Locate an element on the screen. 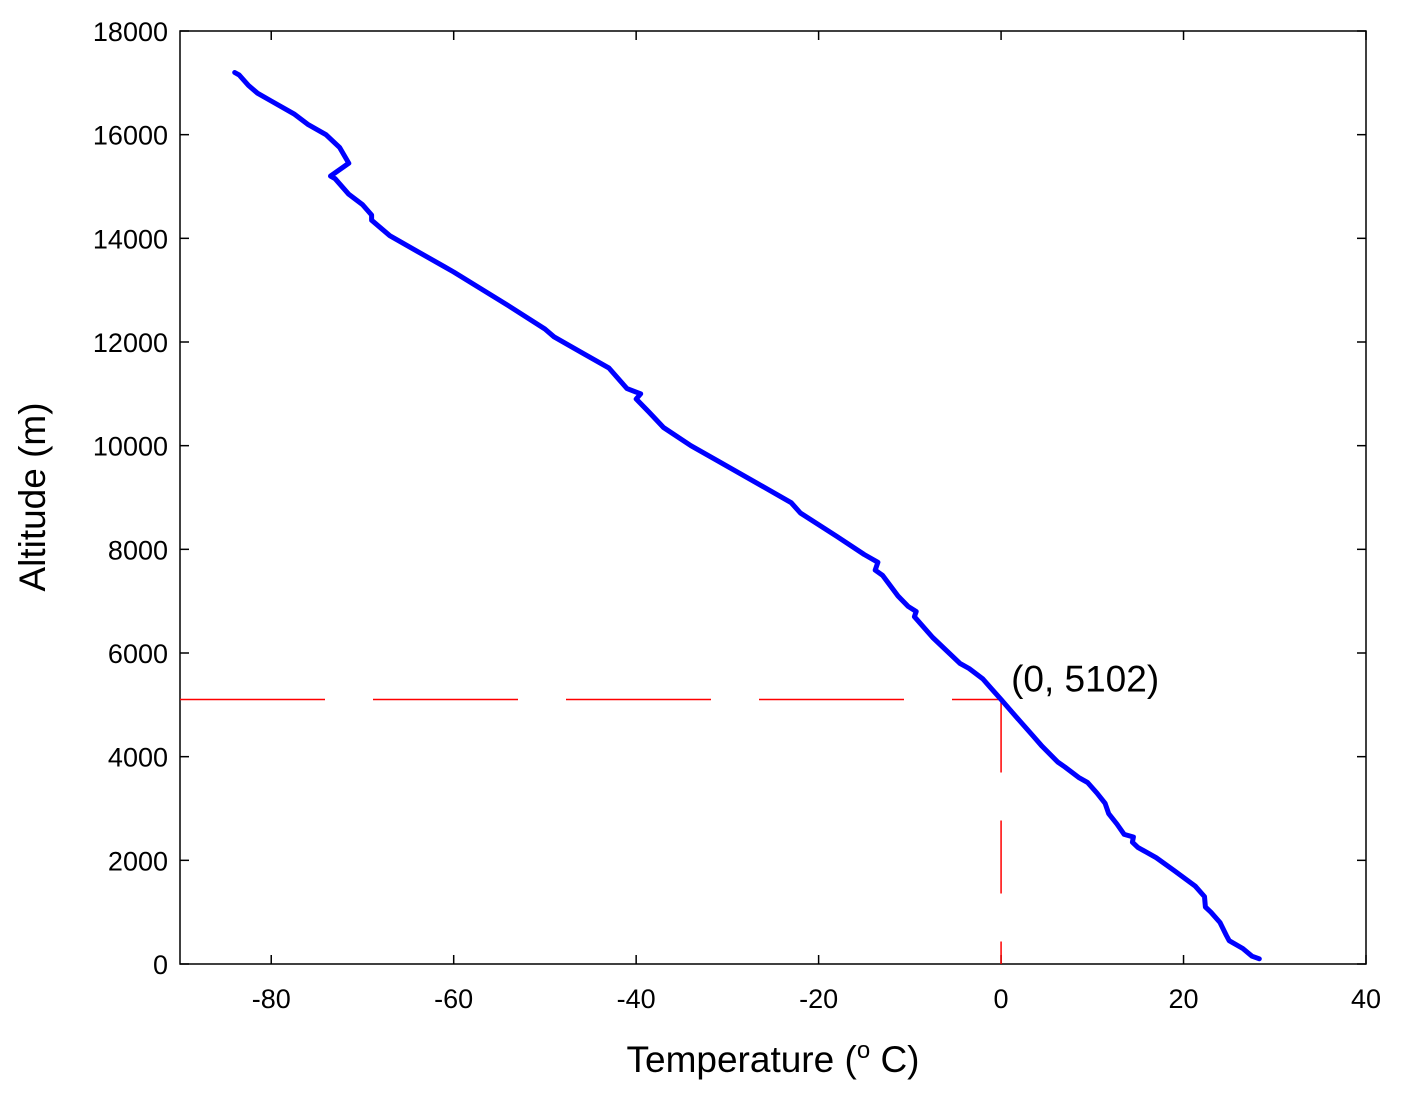  x-tick-label: -60 is located at coordinates (453, 999).